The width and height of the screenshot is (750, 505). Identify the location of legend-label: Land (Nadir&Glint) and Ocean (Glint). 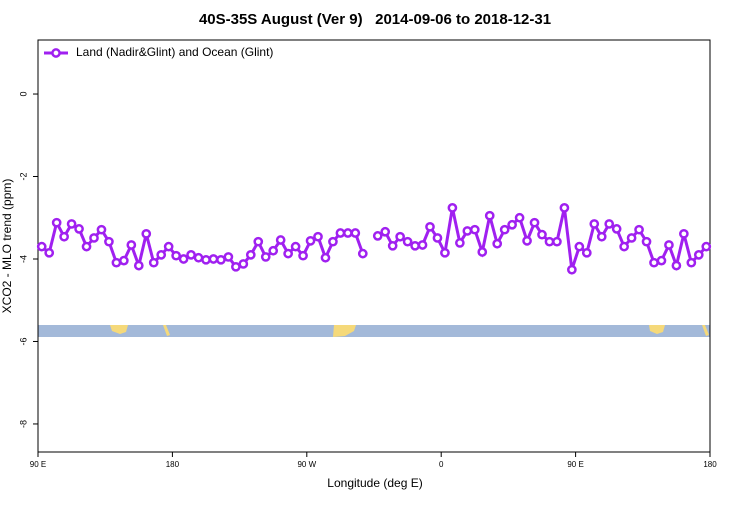
(174, 52).